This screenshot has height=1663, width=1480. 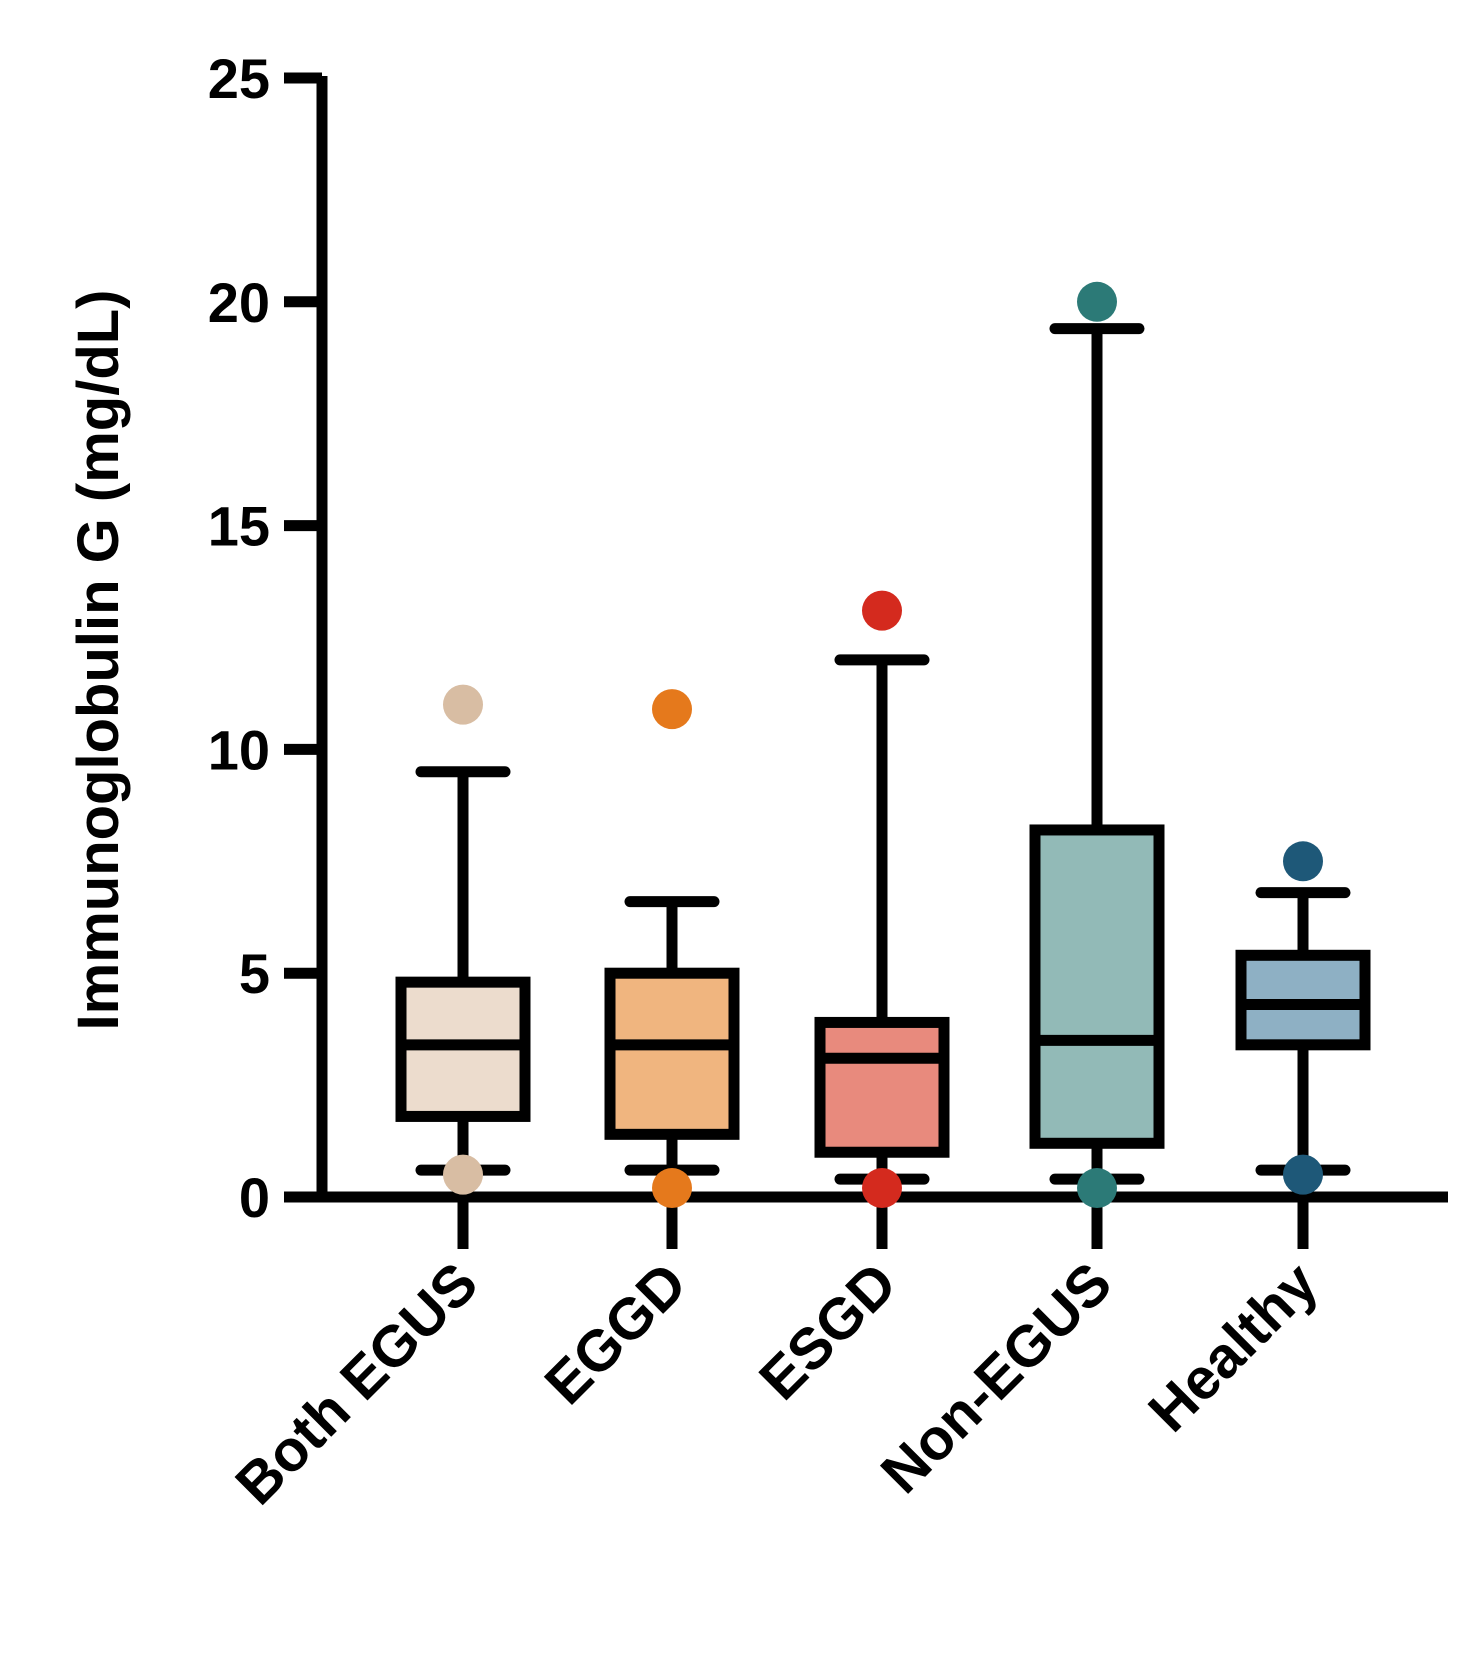 What do you see at coordinates (672, 949) in the screenshot?
I see `box-group-eggd` at bounding box center [672, 949].